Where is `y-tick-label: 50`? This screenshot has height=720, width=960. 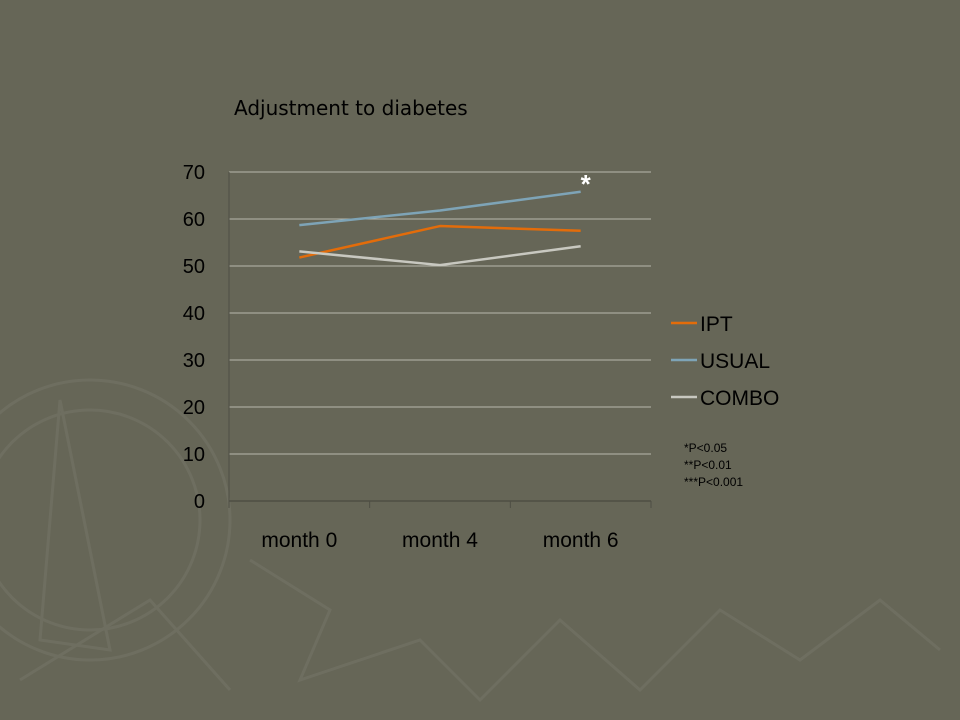 y-tick-label: 50 is located at coordinates (194, 267).